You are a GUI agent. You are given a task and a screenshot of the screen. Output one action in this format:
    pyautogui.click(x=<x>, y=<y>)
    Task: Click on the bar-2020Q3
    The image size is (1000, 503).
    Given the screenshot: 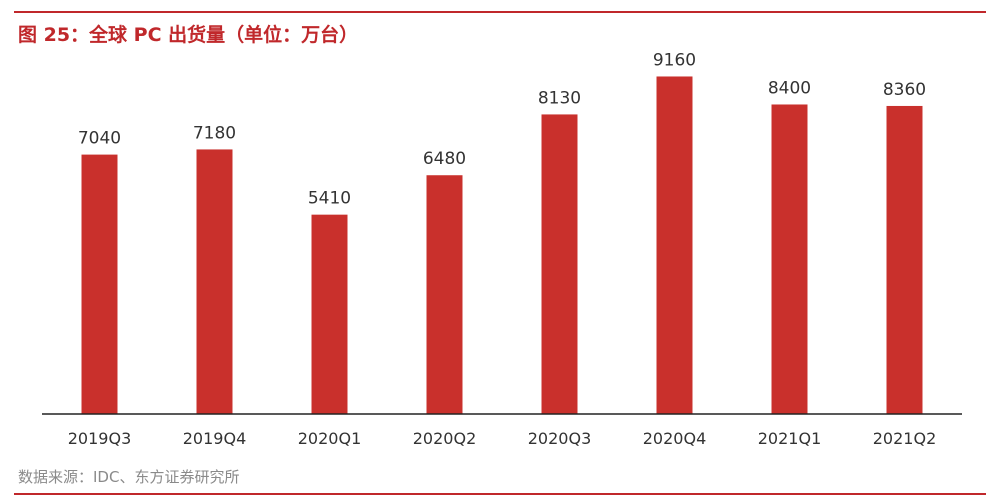 What is the action you would take?
    pyautogui.click(x=559, y=264)
    